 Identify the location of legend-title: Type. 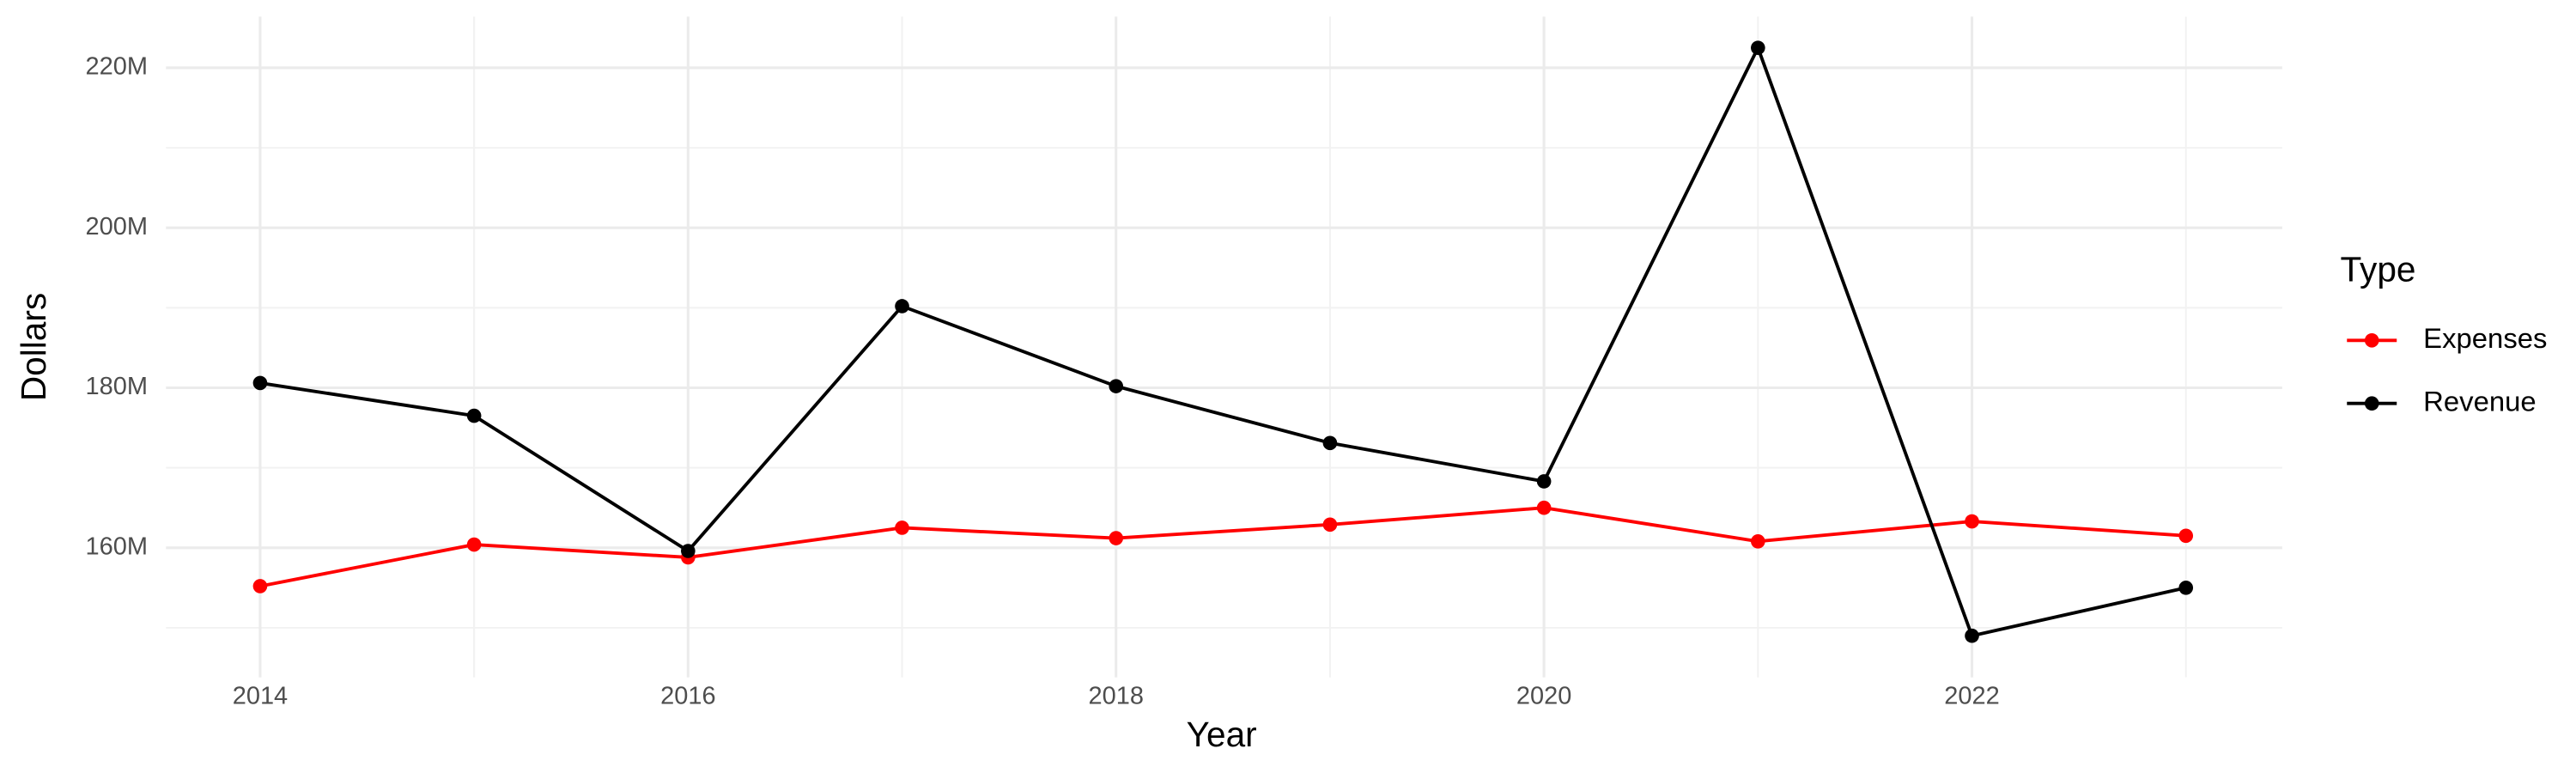
(2378, 269).